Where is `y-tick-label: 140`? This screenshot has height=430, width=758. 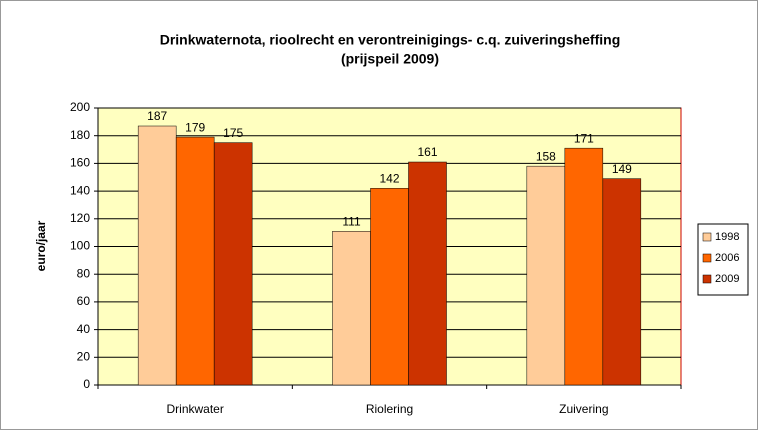
y-tick-label: 140 is located at coordinates (80, 190).